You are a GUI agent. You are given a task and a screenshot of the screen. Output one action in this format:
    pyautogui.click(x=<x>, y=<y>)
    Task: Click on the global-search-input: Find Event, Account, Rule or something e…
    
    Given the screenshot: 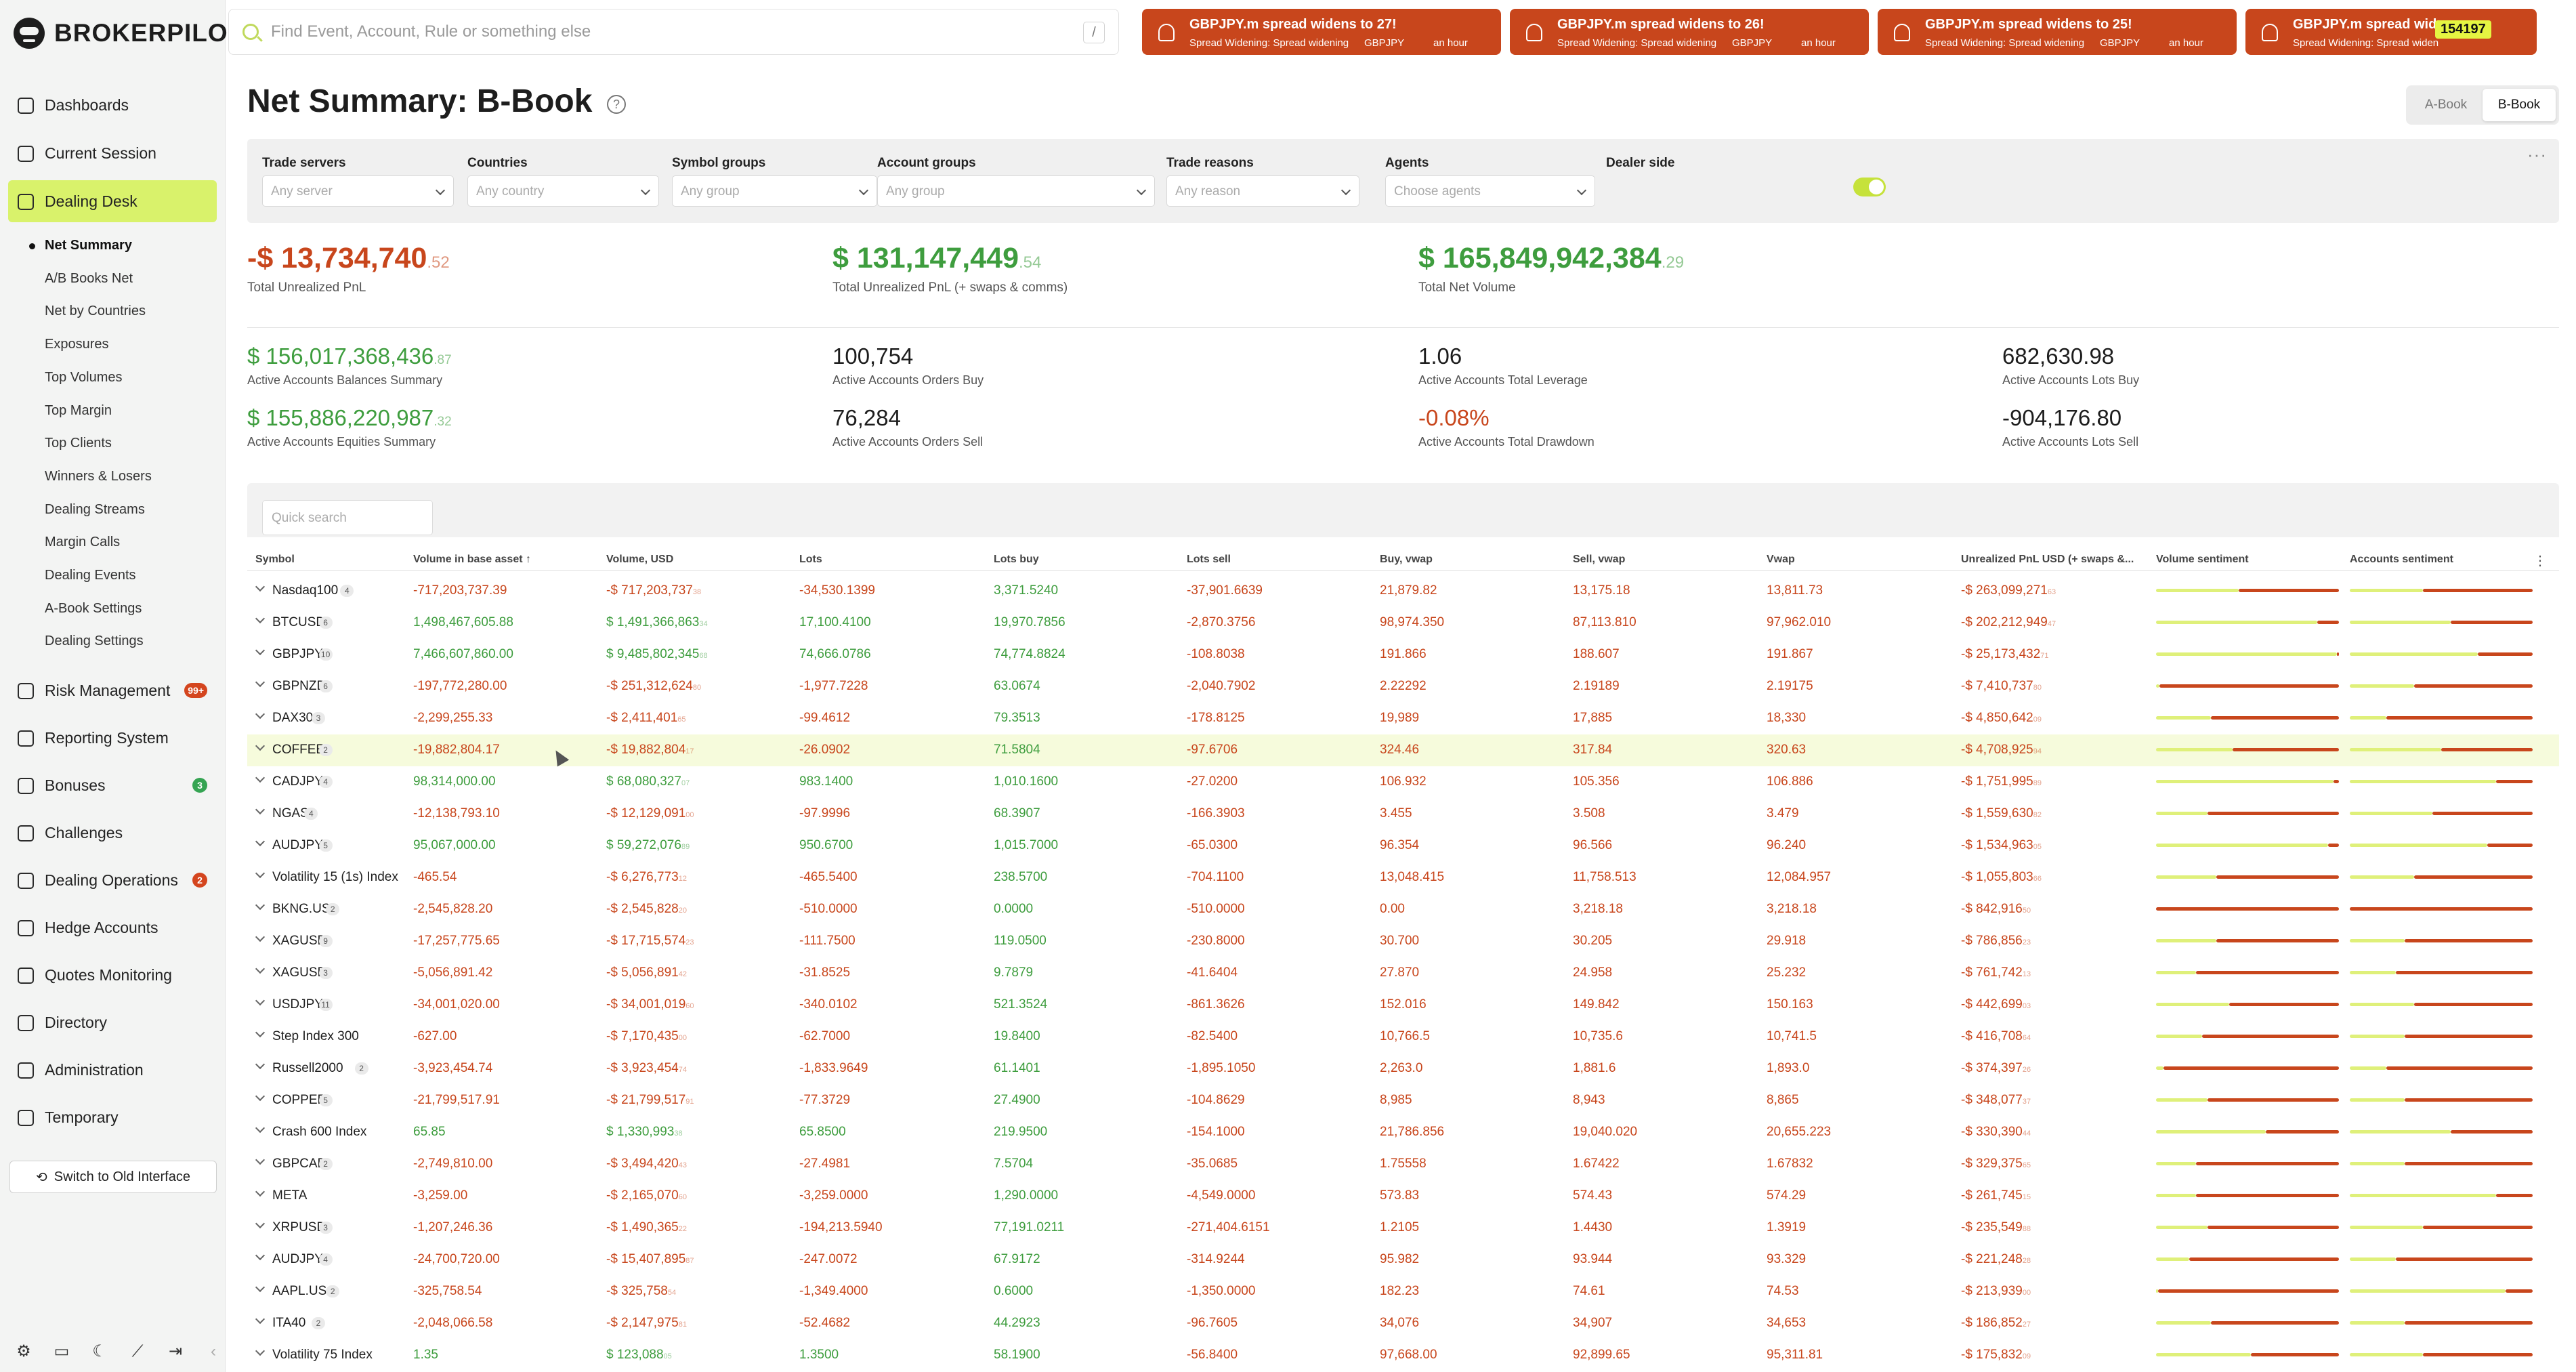 What is the action you would take?
    pyautogui.click(x=673, y=32)
    